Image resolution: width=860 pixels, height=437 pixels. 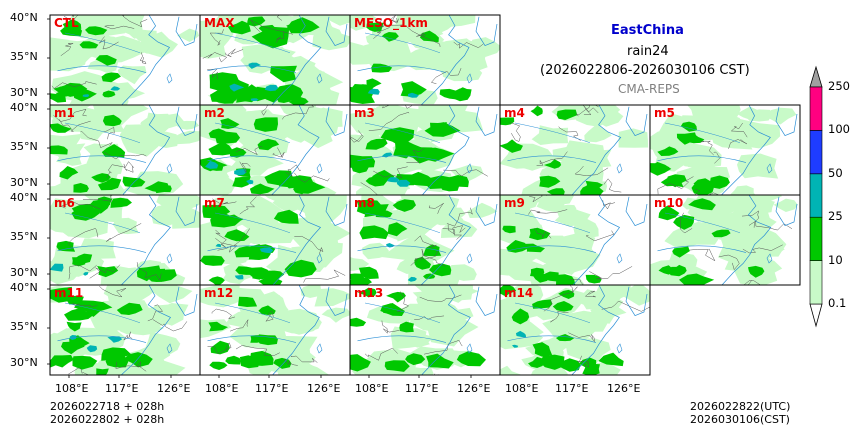 What do you see at coordinates (839, 86) in the screenshot?
I see `colorbar-level-label: 250` at bounding box center [839, 86].